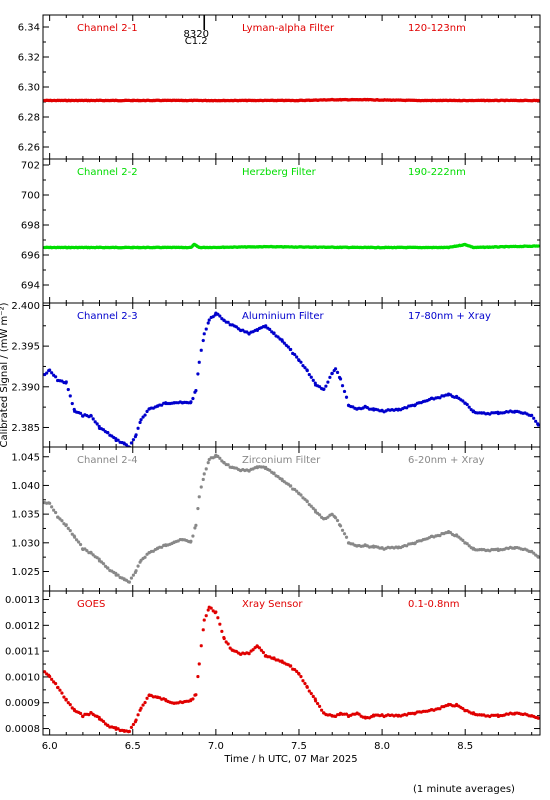 The width and height of the screenshot is (550, 800). What do you see at coordinates (437, 28) in the screenshot?
I see `panel-band-label: 120-123nm` at bounding box center [437, 28].